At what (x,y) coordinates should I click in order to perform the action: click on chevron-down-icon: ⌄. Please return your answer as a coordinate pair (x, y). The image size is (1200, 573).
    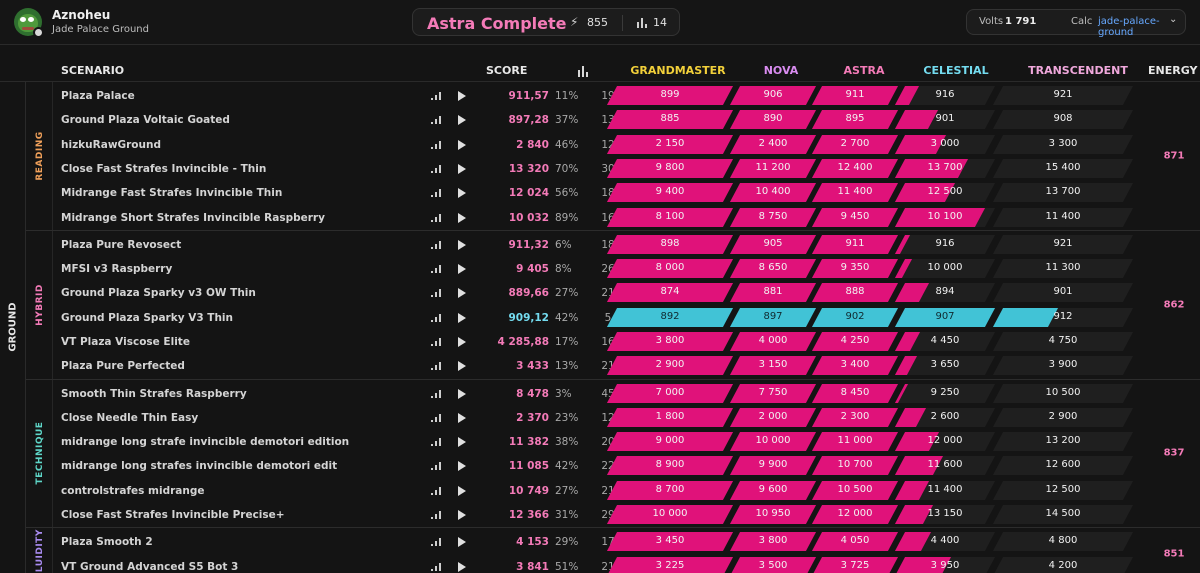
    Looking at the image, I should click on (1173, 19).